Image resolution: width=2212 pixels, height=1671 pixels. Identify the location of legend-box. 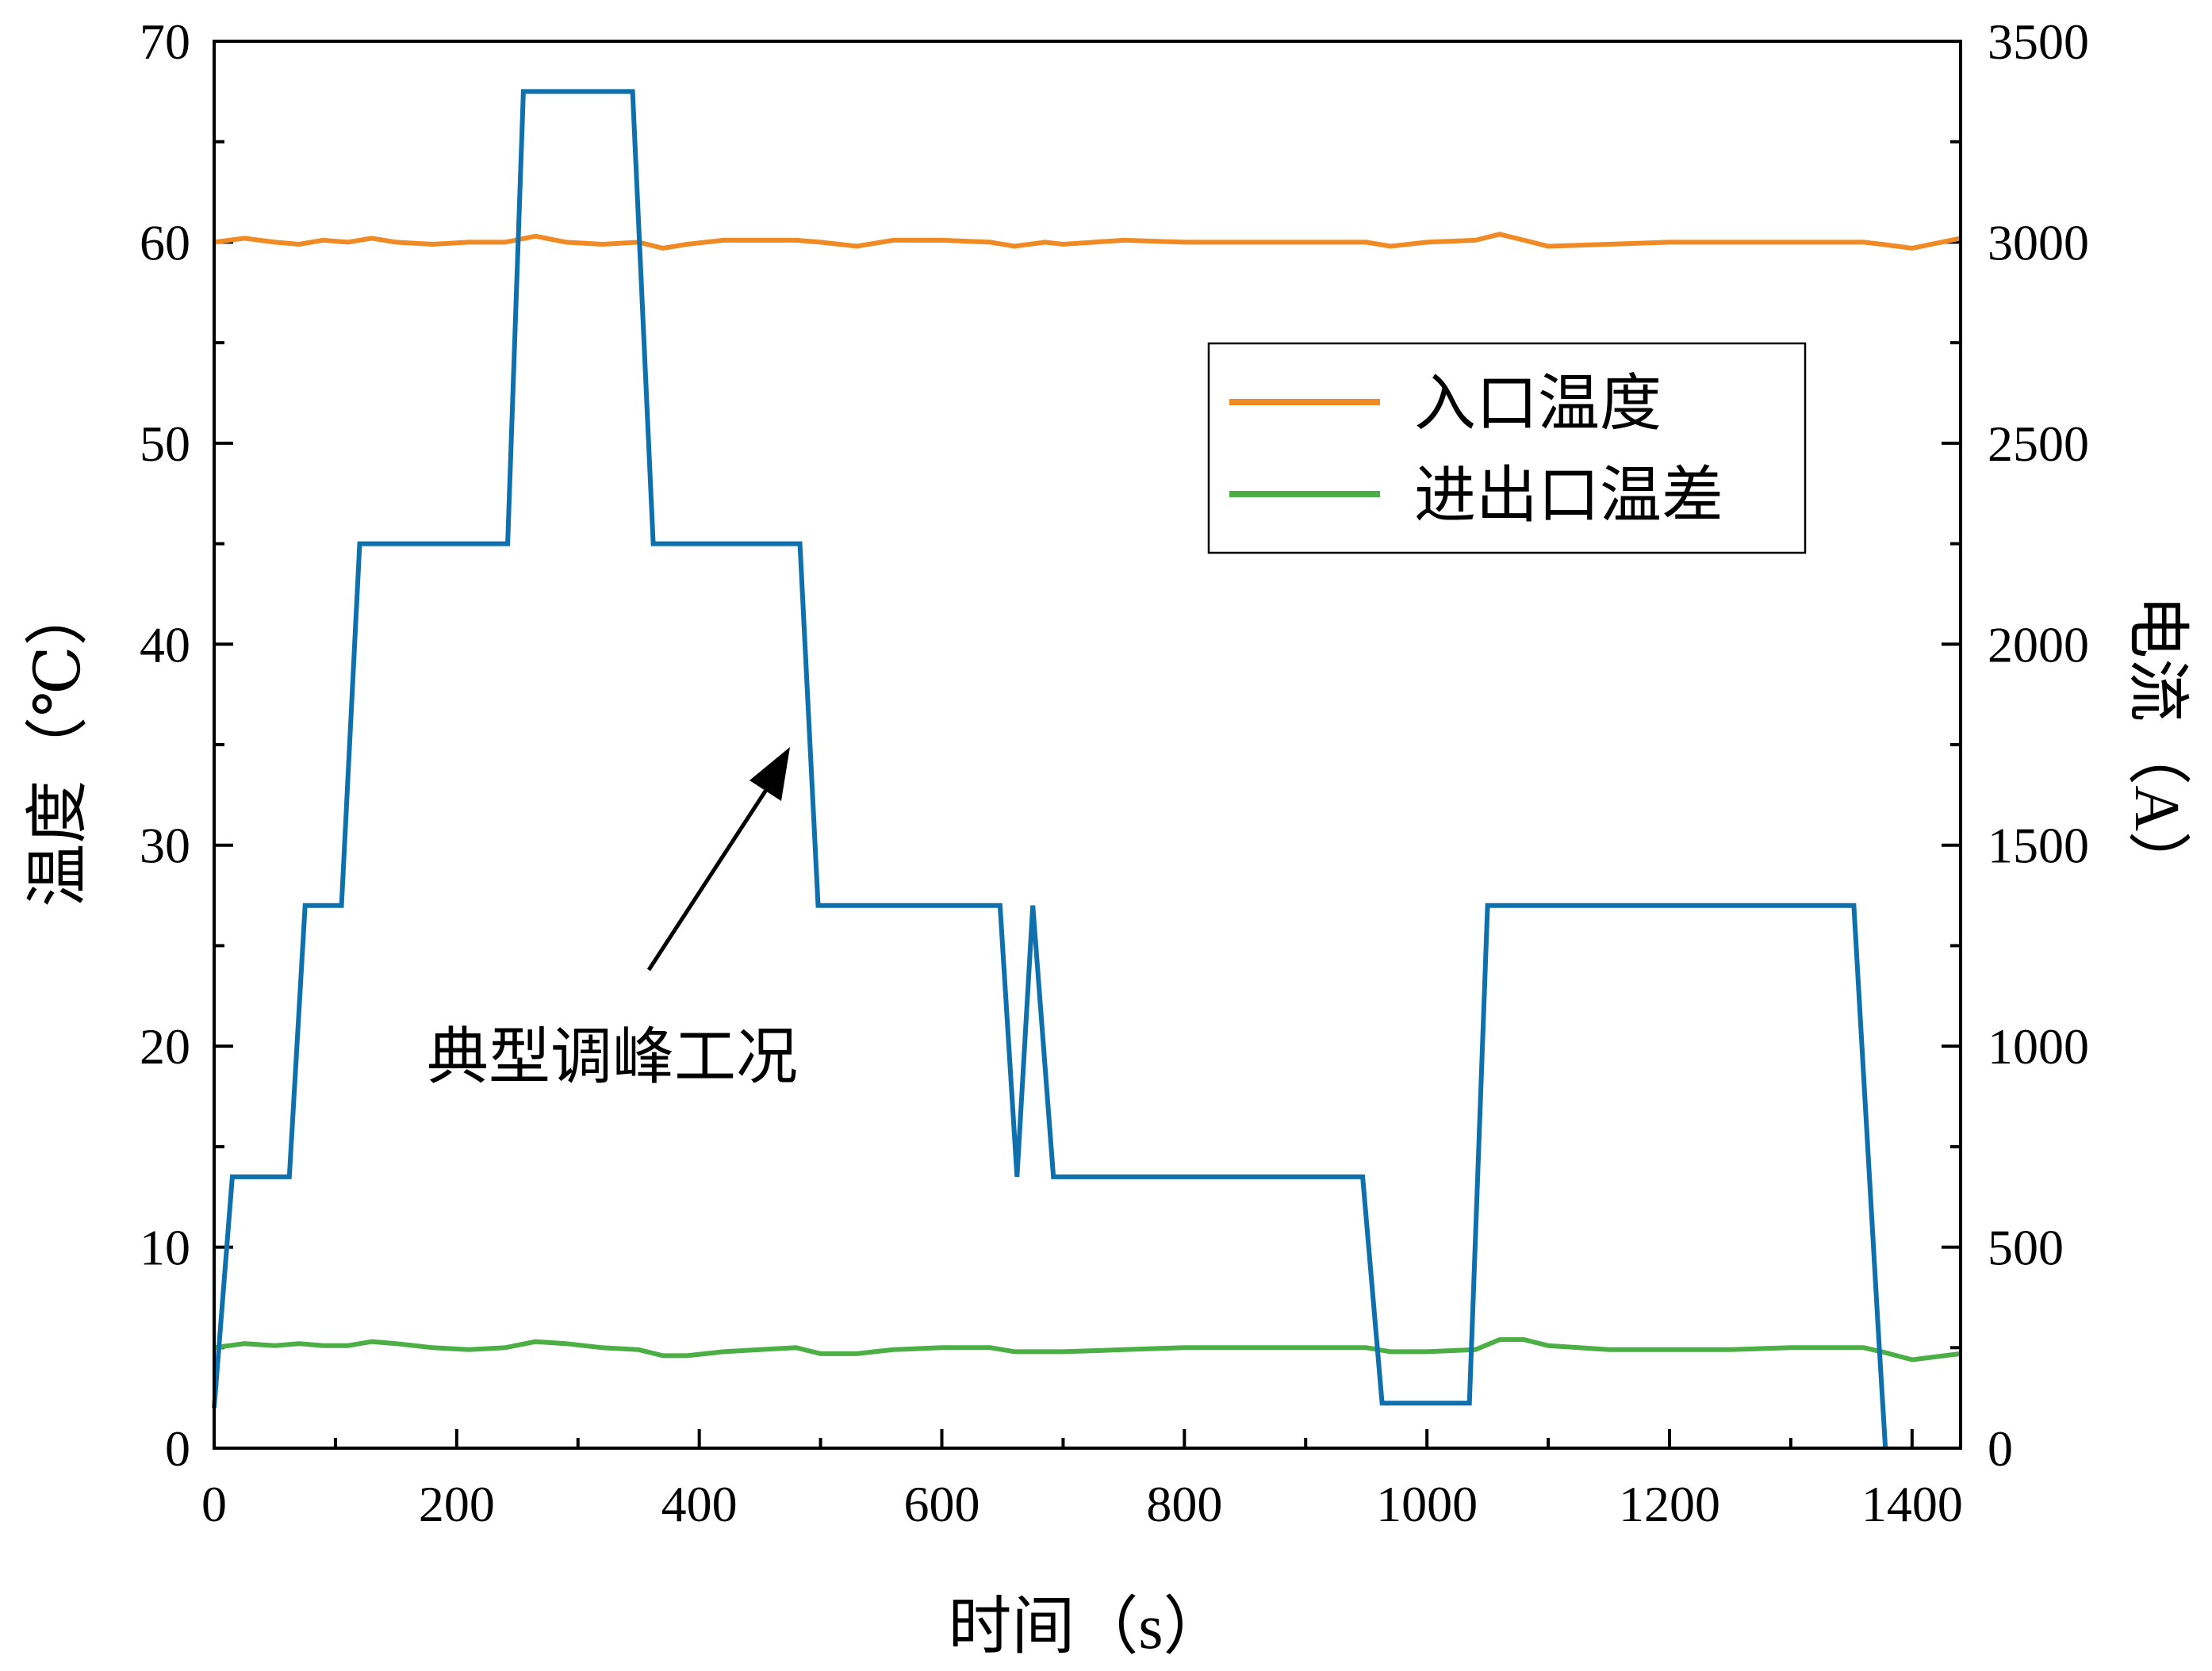
(1507, 448).